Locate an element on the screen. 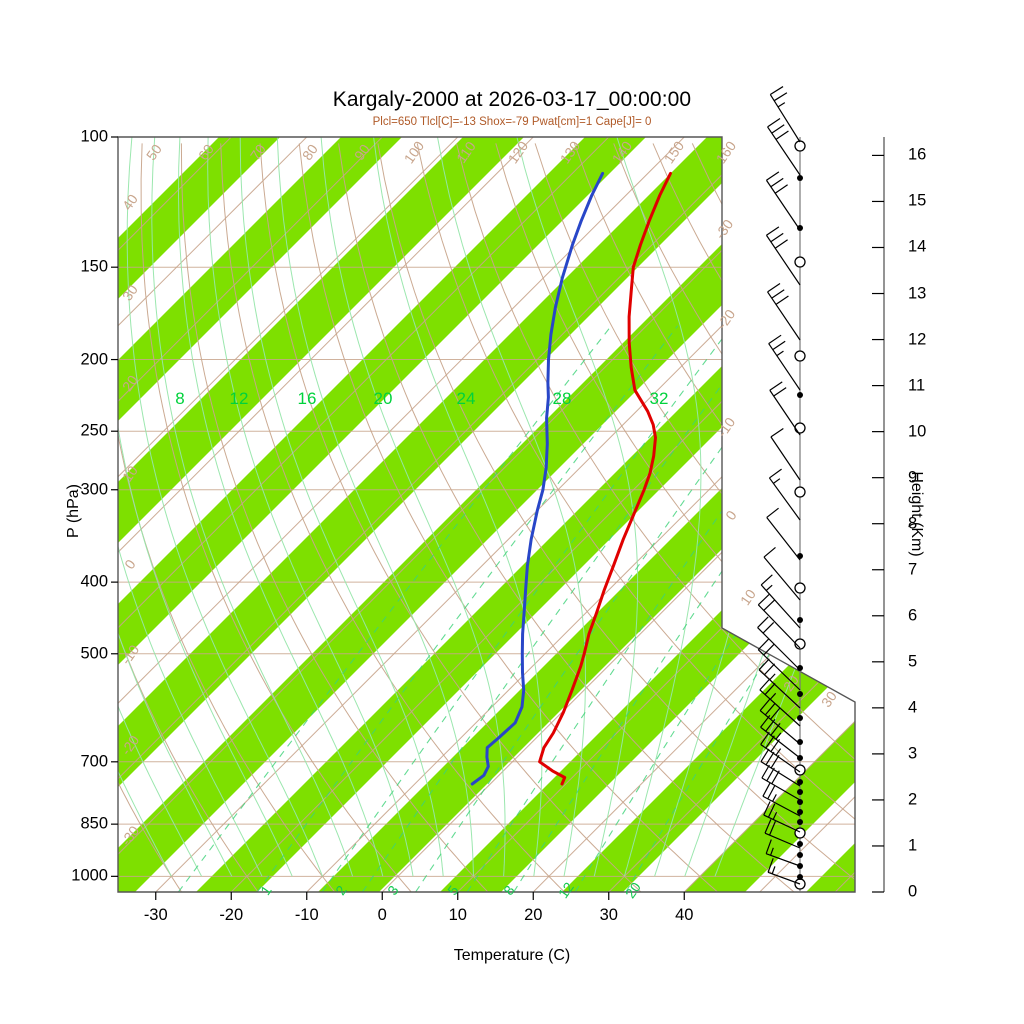 This screenshot has width=1024, height=1024. height-tick-label: 1 is located at coordinates (913, 845).